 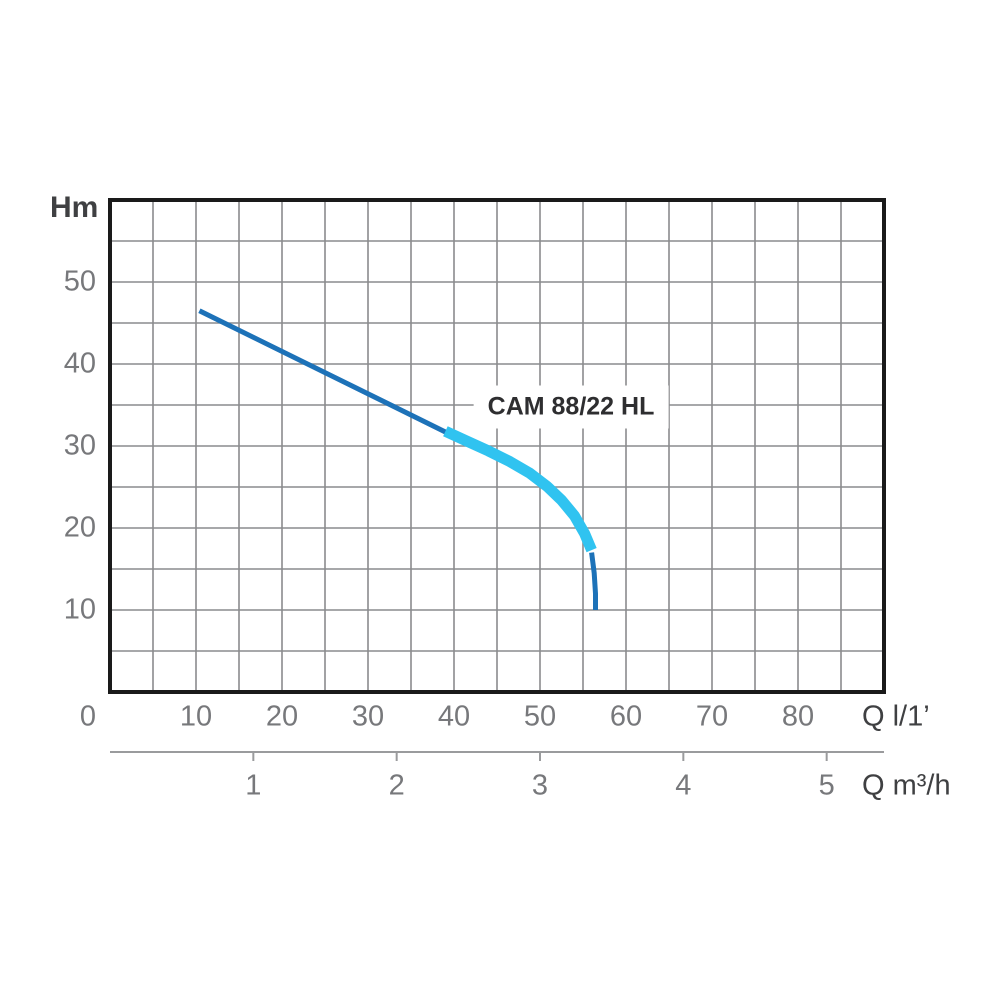 I want to click on x-axis-tick-label: 50, so click(x=540, y=716).